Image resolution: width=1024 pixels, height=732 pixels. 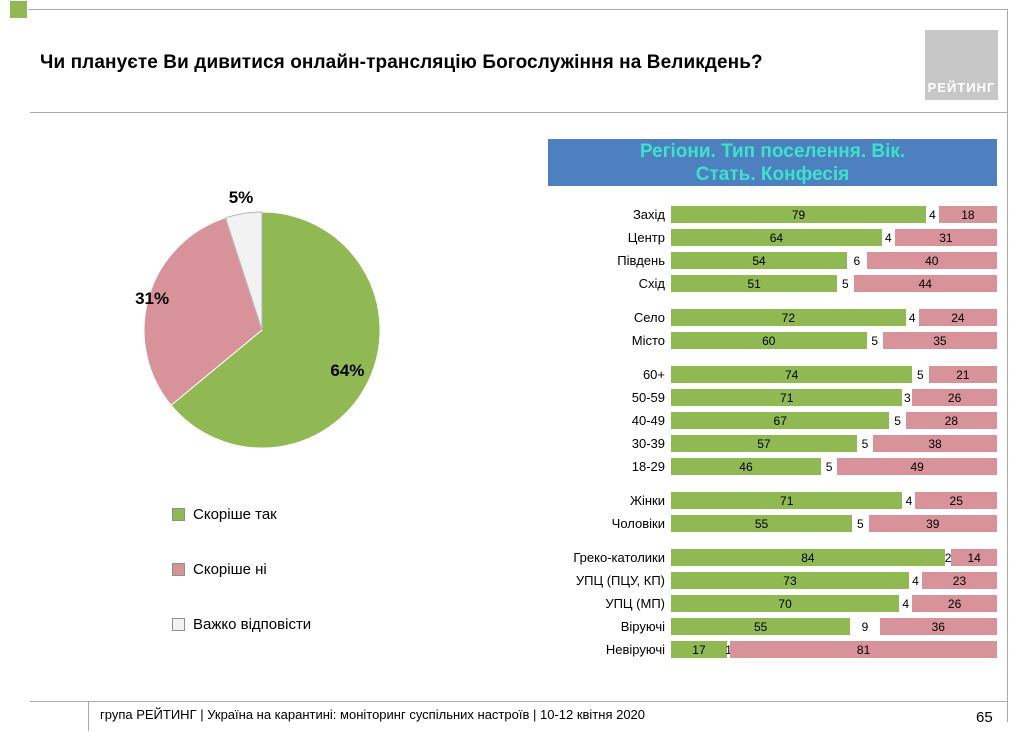 I want to click on breakdown-header-line1: Регіони. Тип поселення. Вік., so click(x=772, y=151).